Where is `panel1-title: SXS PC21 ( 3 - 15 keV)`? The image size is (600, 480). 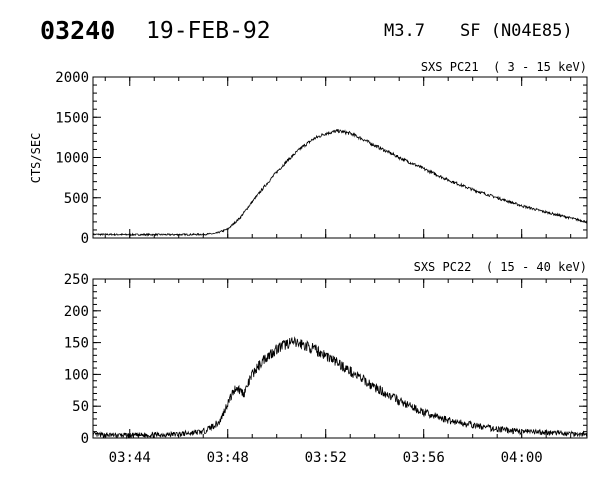 panel1-title: SXS PC21 ( 3 - 15 keV) is located at coordinates (504, 67).